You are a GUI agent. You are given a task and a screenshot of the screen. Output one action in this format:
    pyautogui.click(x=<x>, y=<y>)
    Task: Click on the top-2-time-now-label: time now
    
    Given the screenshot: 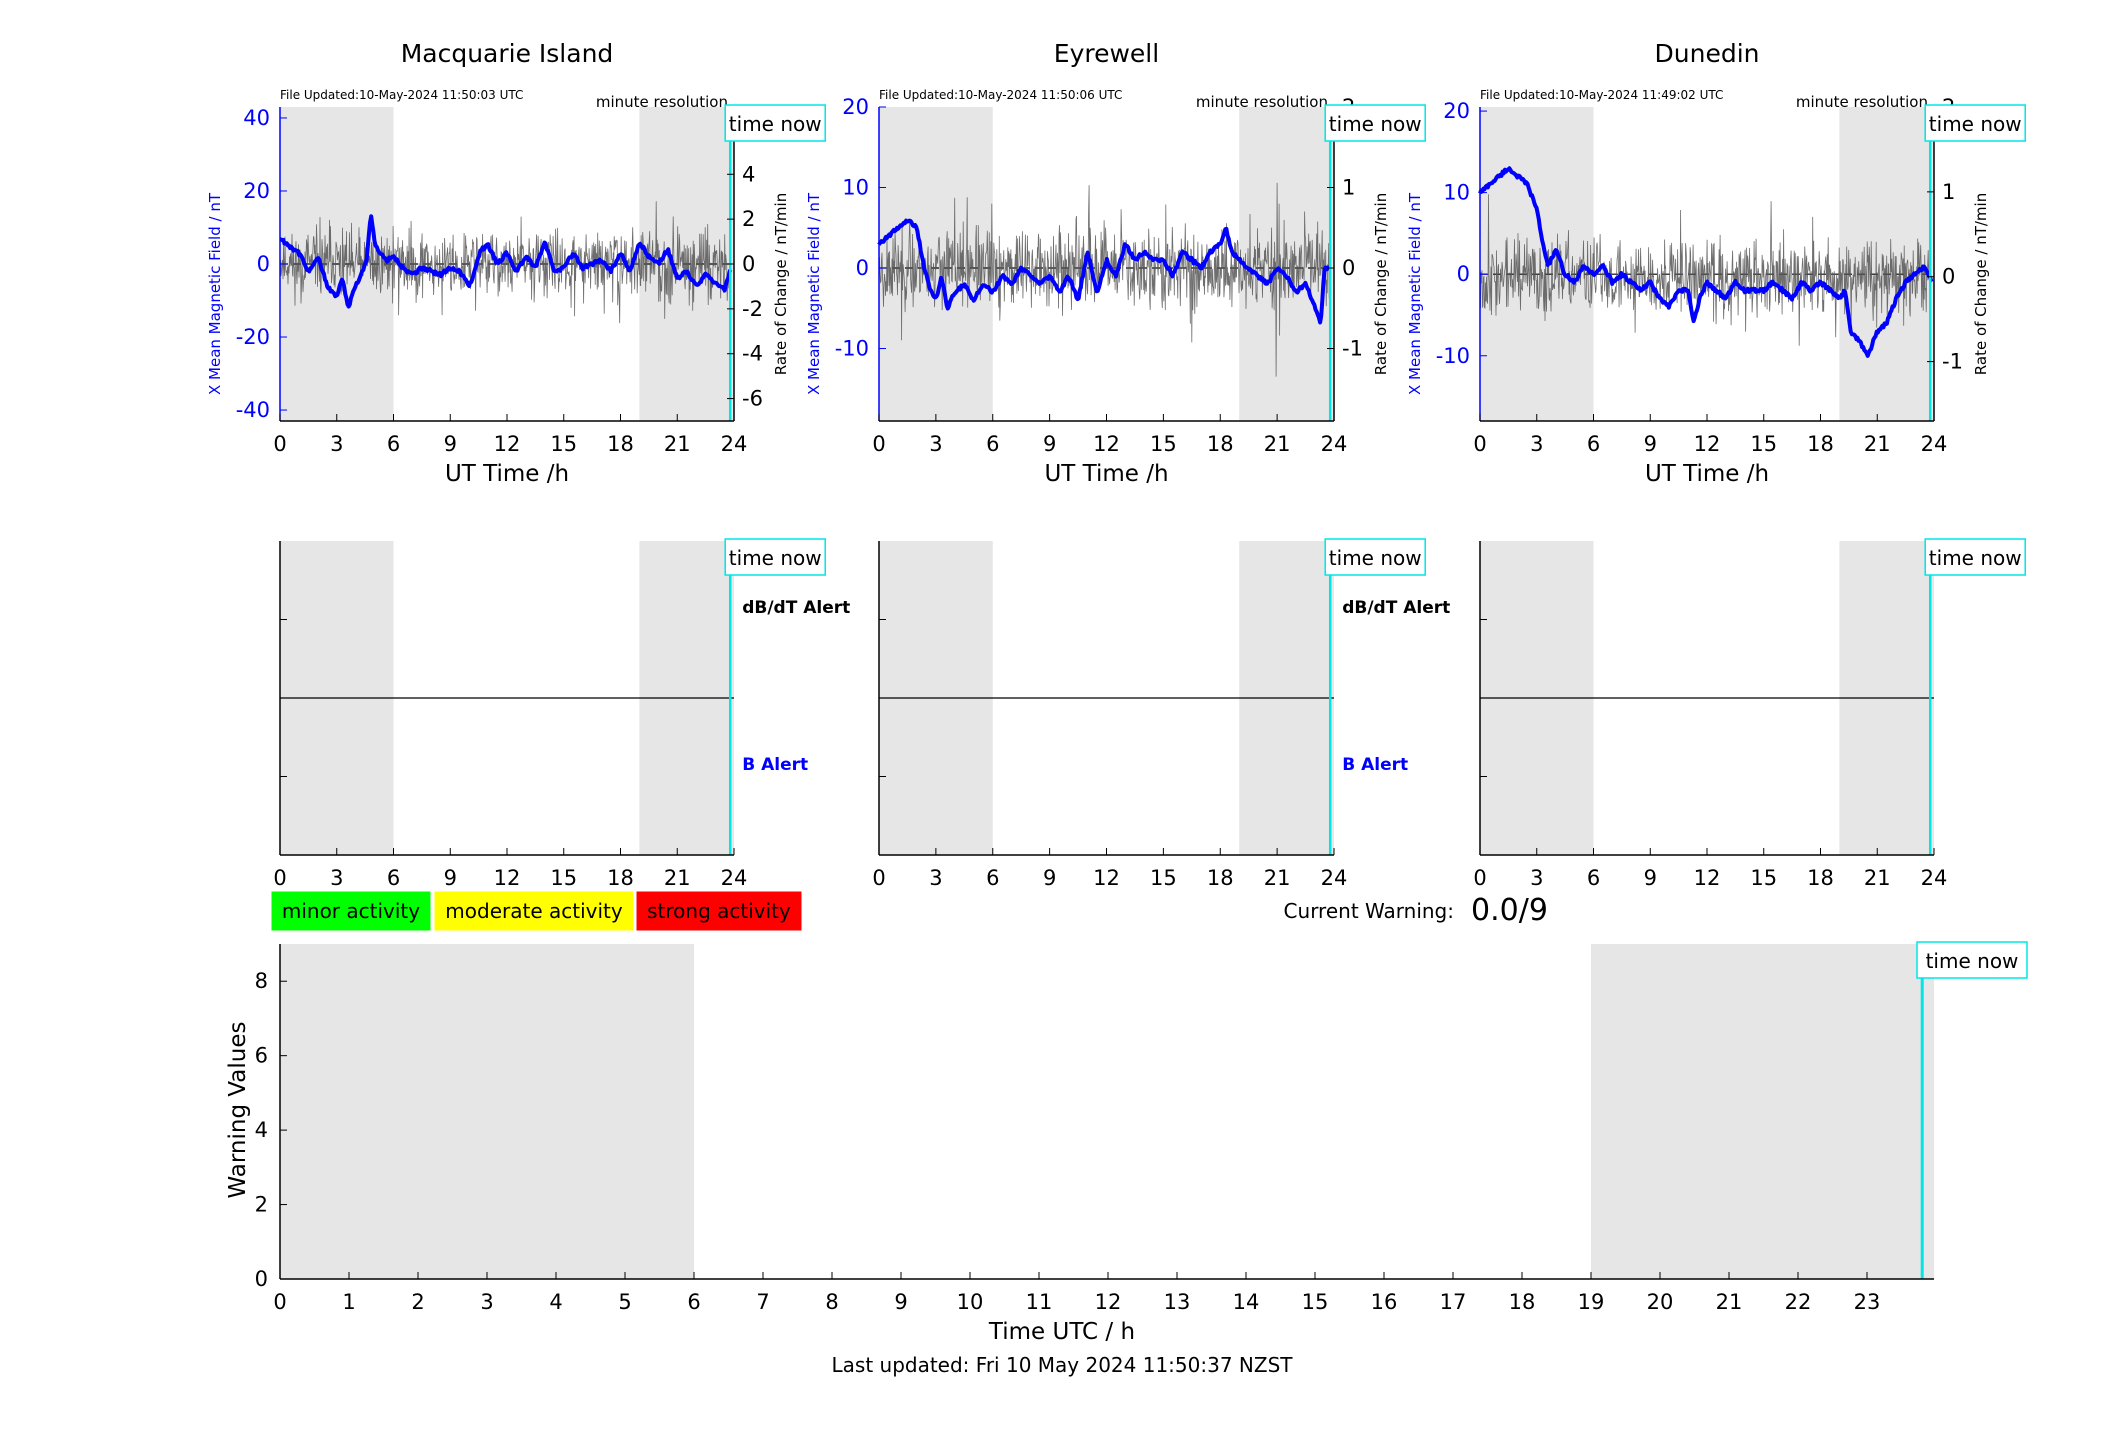 What is the action you would take?
    pyautogui.click(x=1375, y=124)
    